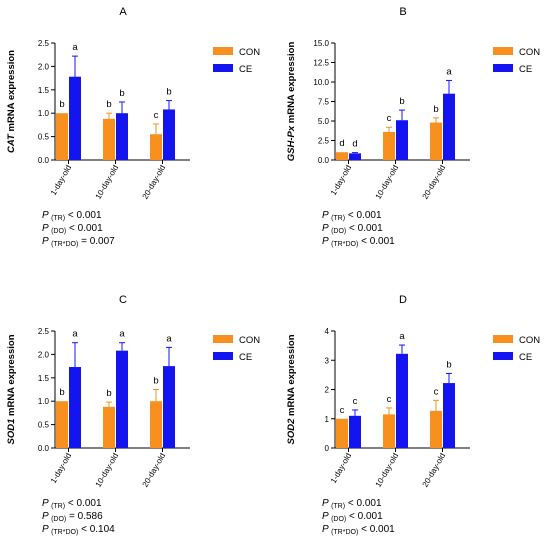 This screenshot has height=545, width=550. What do you see at coordinates (44, 90) in the screenshot?
I see `y-tick-label: 1.5` at bounding box center [44, 90].